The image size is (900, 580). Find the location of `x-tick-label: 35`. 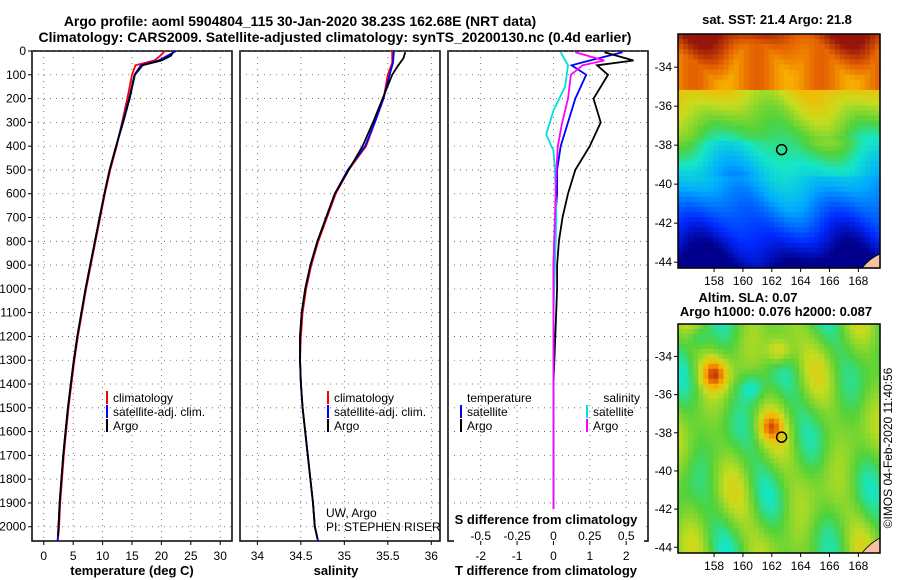

x-tick-label: 35 is located at coordinates (345, 556).